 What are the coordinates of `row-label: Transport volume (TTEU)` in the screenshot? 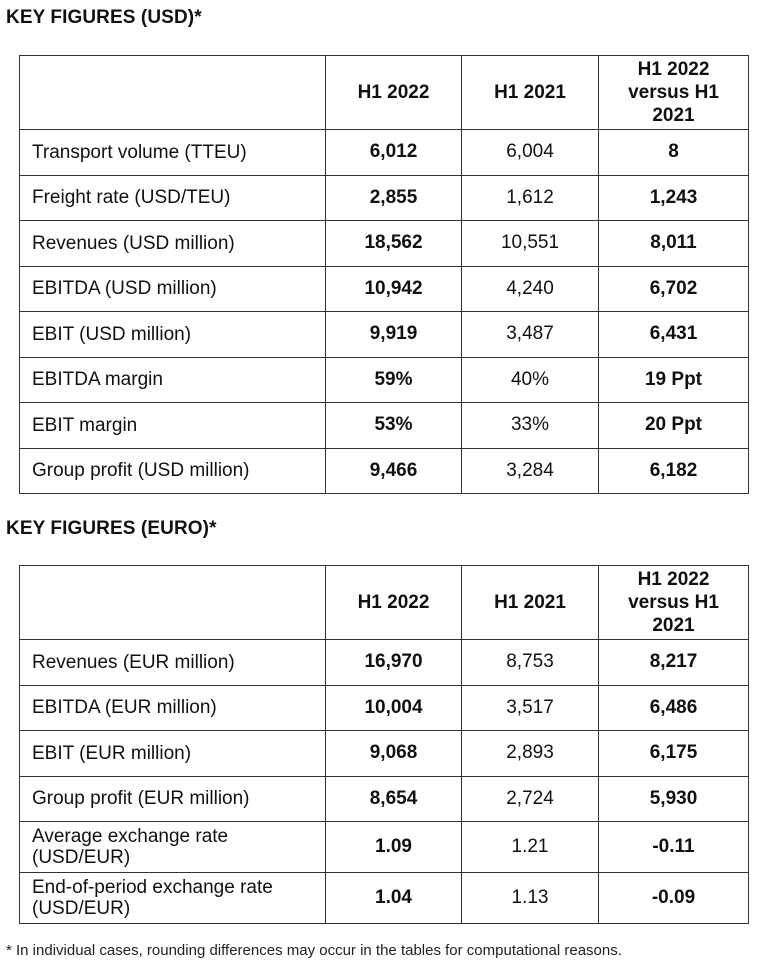 It's located at (172, 152).